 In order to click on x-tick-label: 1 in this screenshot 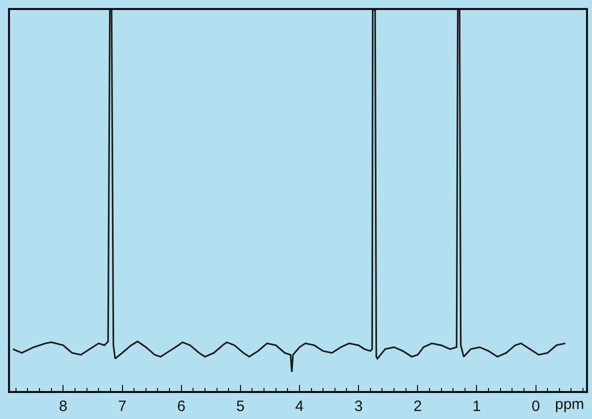, I will do `click(476, 406)`.